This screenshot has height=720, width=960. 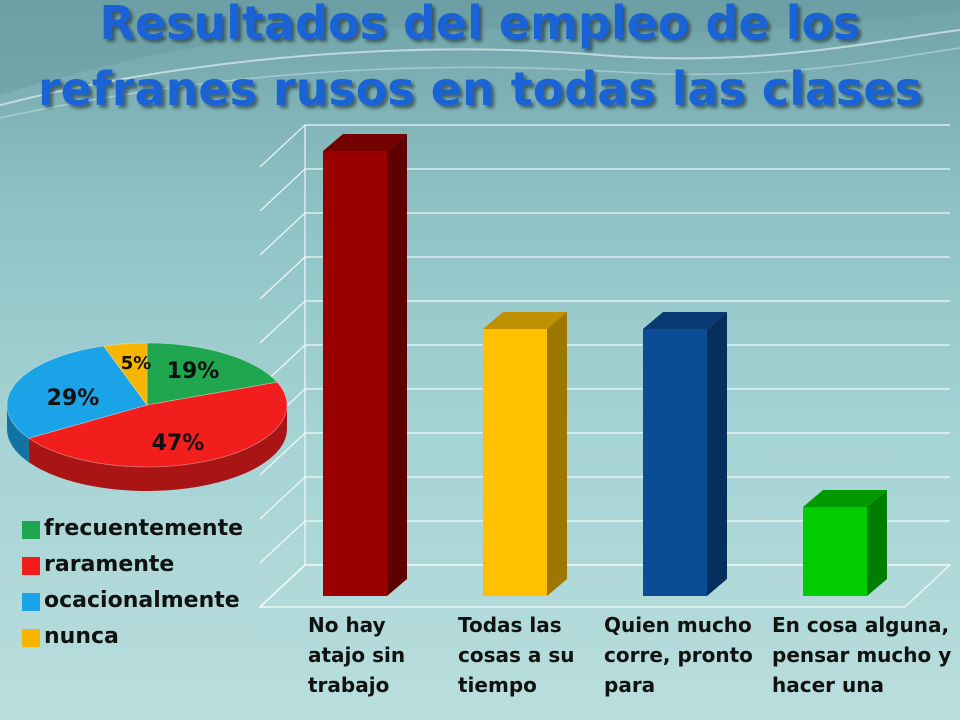 What do you see at coordinates (31, 530) in the screenshot?
I see `legend-swatch-frecuentemente` at bounding box center [31, 530].